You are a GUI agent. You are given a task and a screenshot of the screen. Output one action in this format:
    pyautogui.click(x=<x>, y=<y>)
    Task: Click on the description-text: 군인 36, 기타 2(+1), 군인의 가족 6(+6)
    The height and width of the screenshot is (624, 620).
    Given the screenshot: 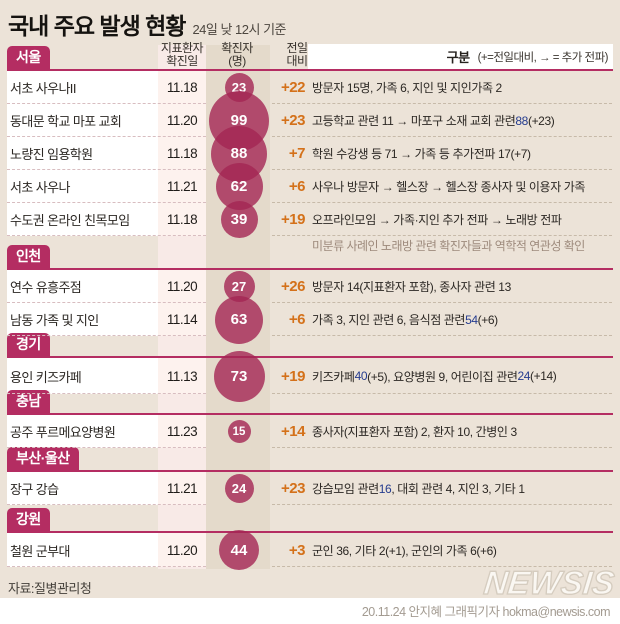 What is the action you would take?
    pyautogui.click(x=404, y=550)
    